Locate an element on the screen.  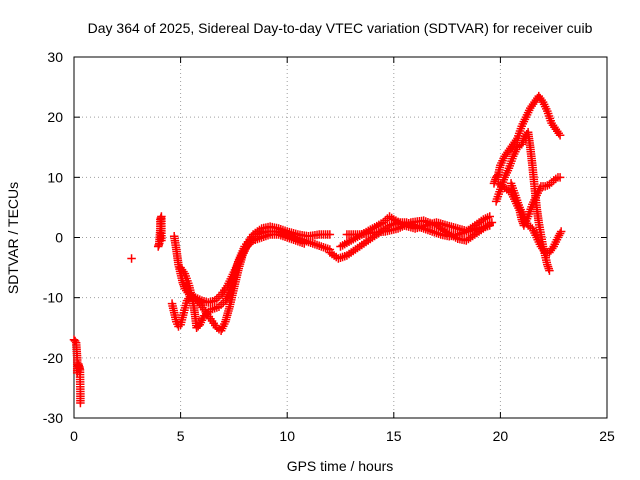
y-axis-label: SDTVAR / TECUs is located at coordinates (13, 238).